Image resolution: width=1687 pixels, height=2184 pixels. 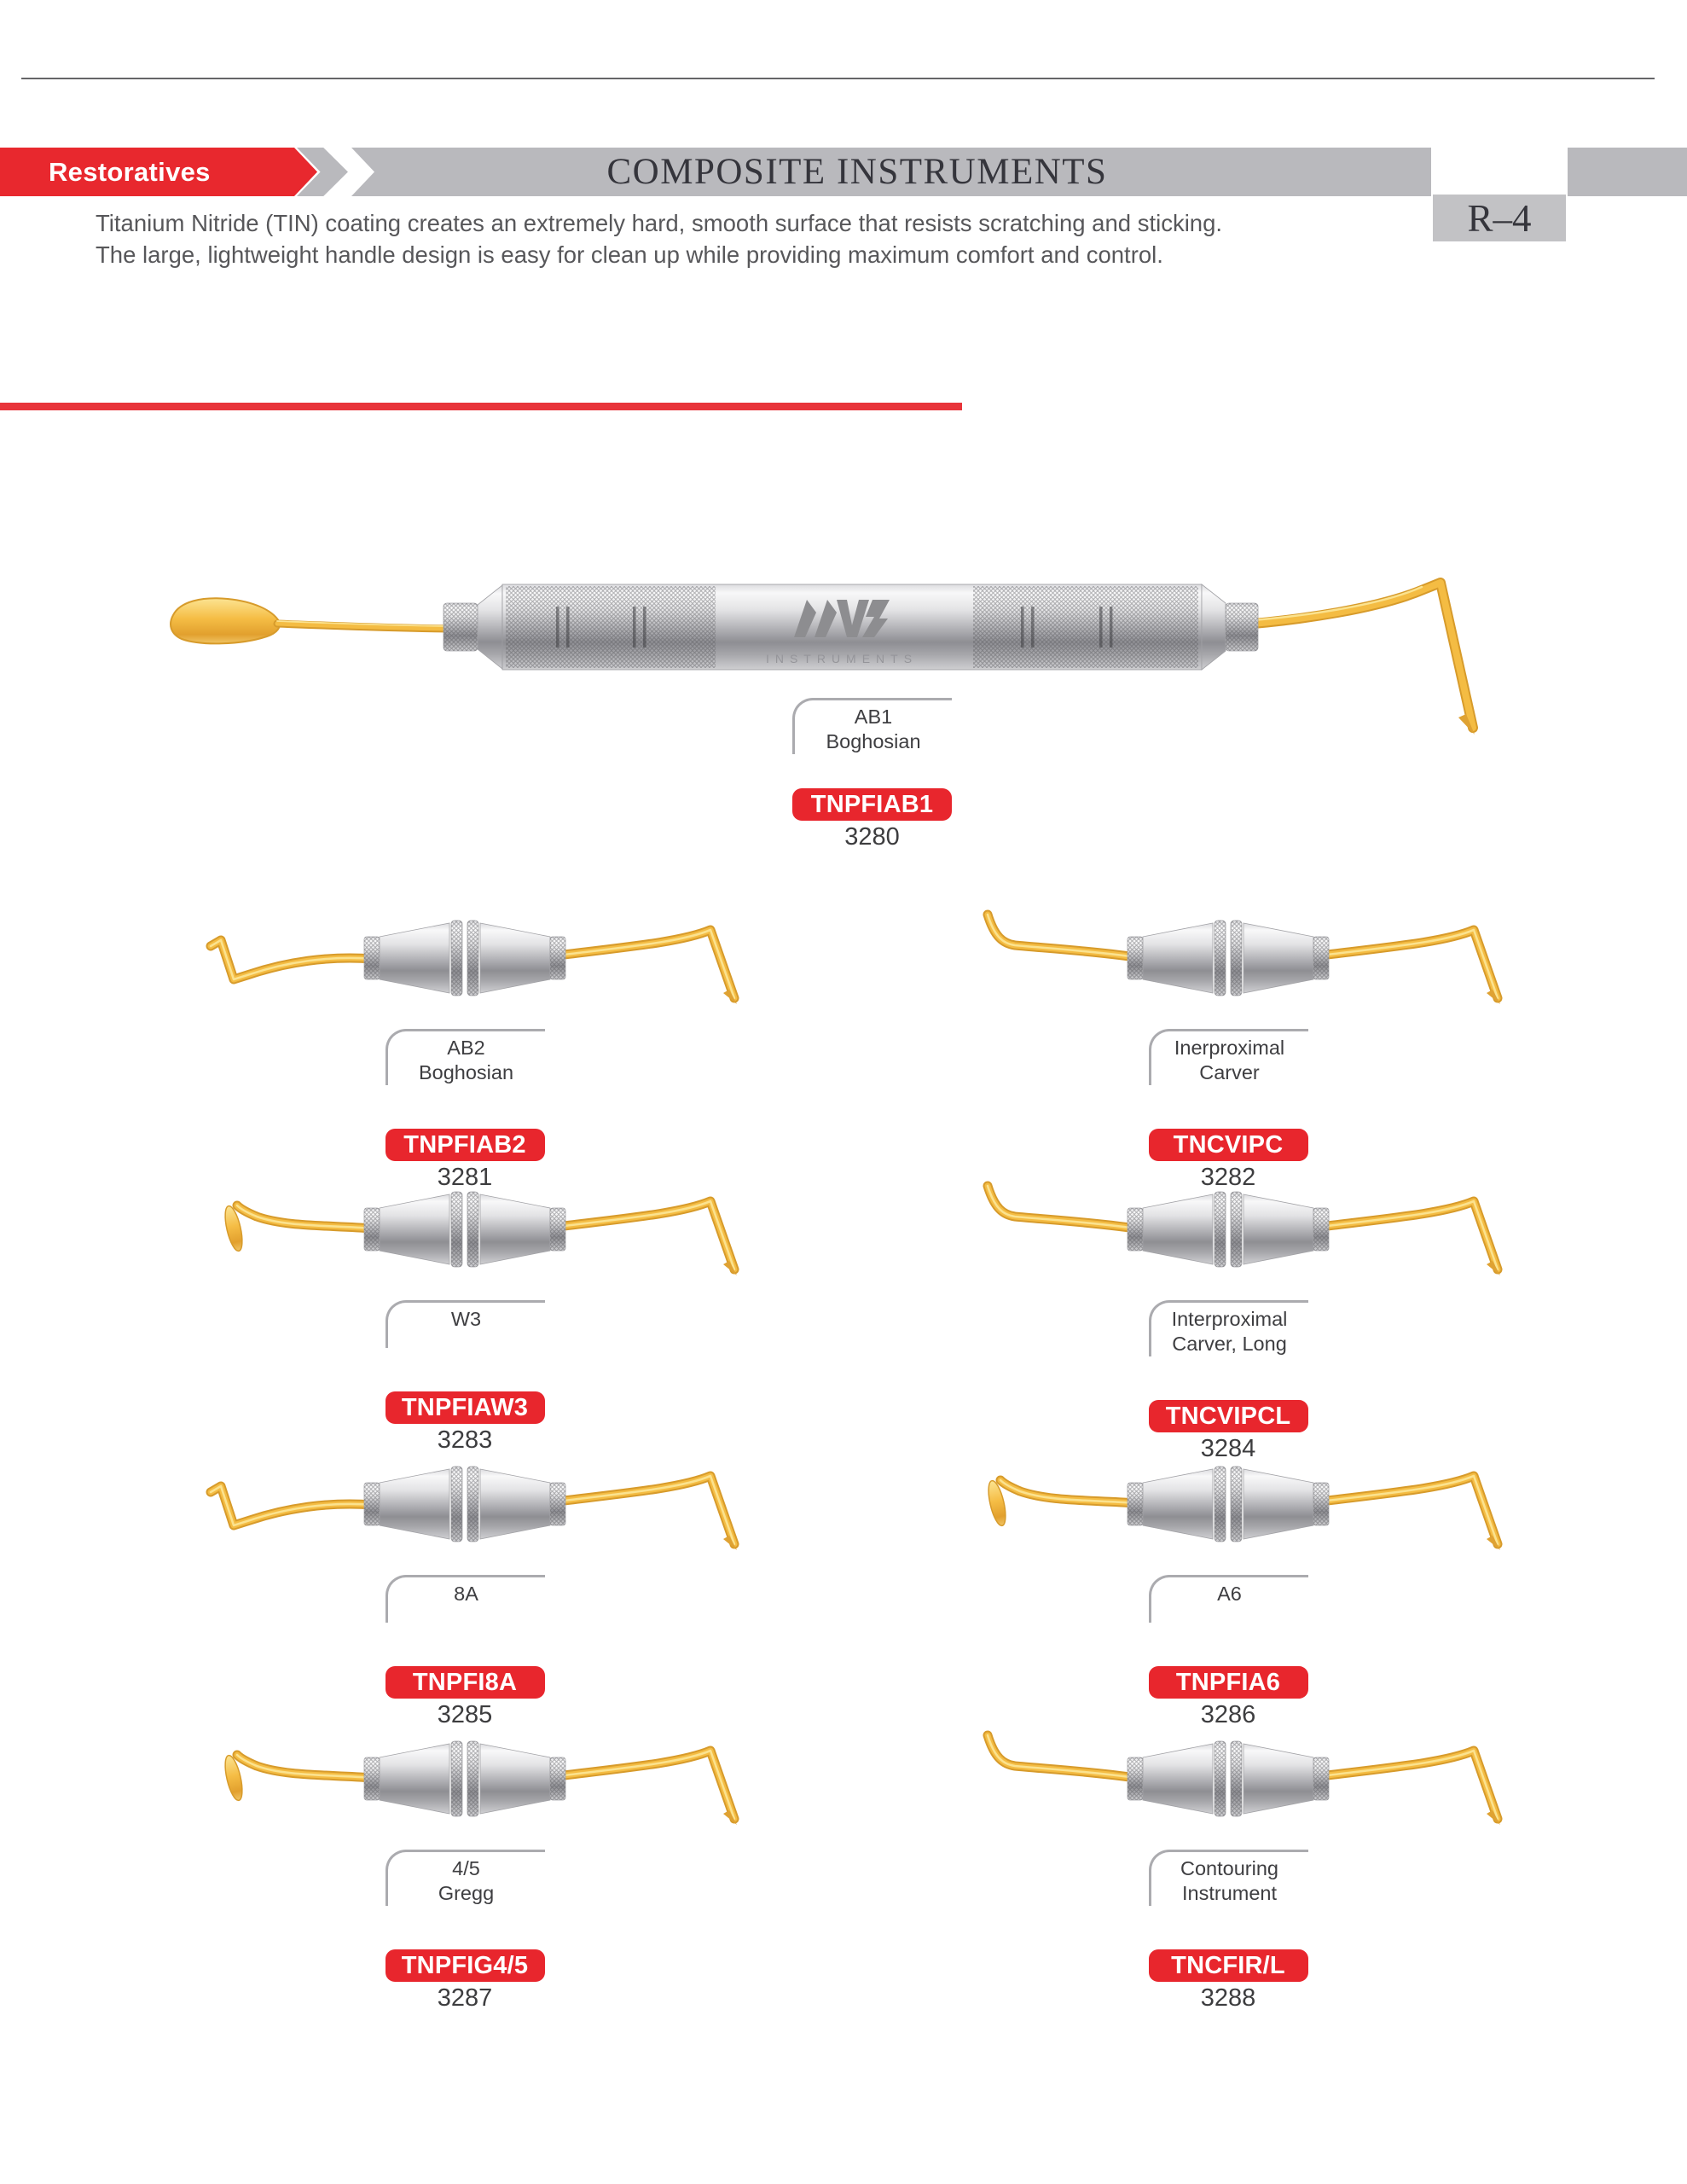 What do you see at coordinates (1230, 1072) in the screenshot?
I see `product-name-line2: Carver` at bounding box center [1230, 1072].